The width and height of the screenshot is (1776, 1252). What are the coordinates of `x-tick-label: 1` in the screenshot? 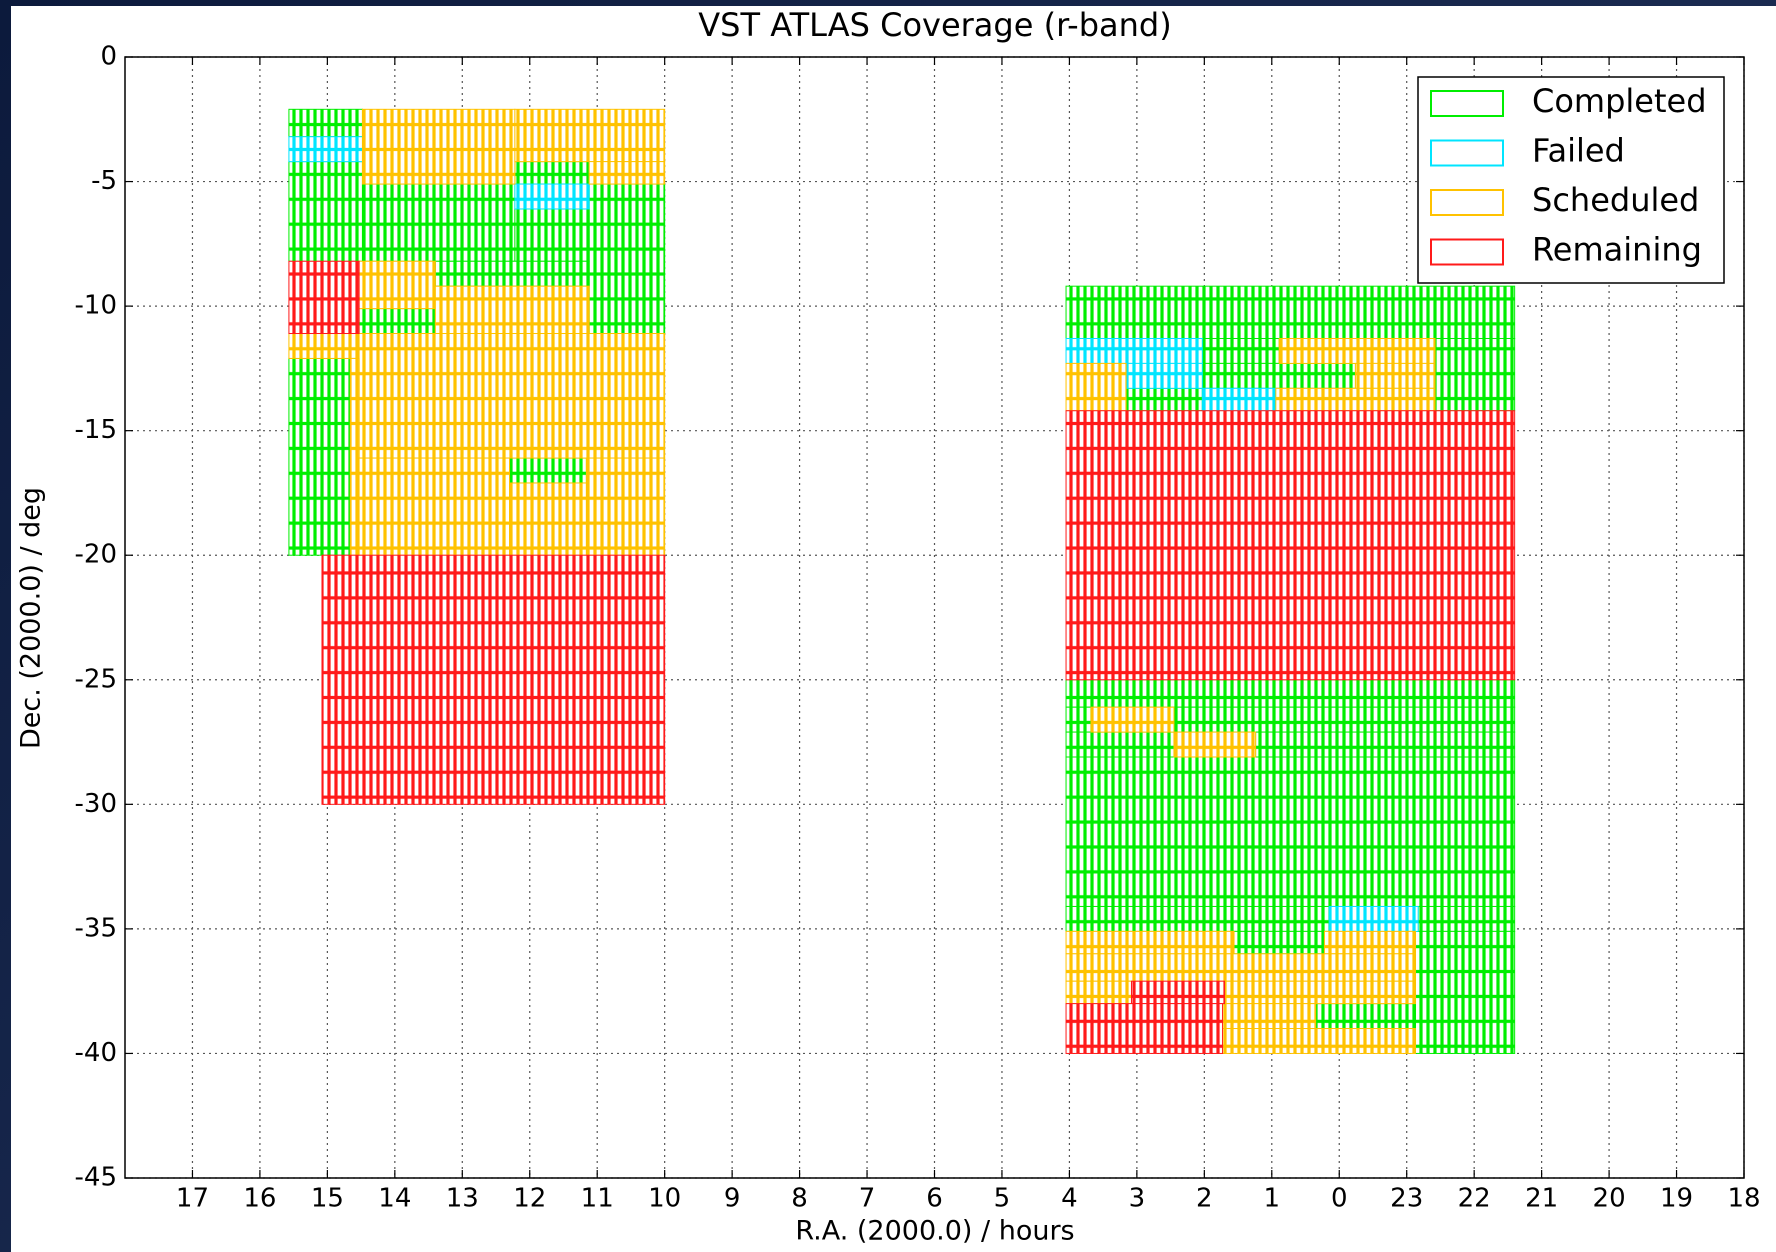 It's located at (1272, 1199).